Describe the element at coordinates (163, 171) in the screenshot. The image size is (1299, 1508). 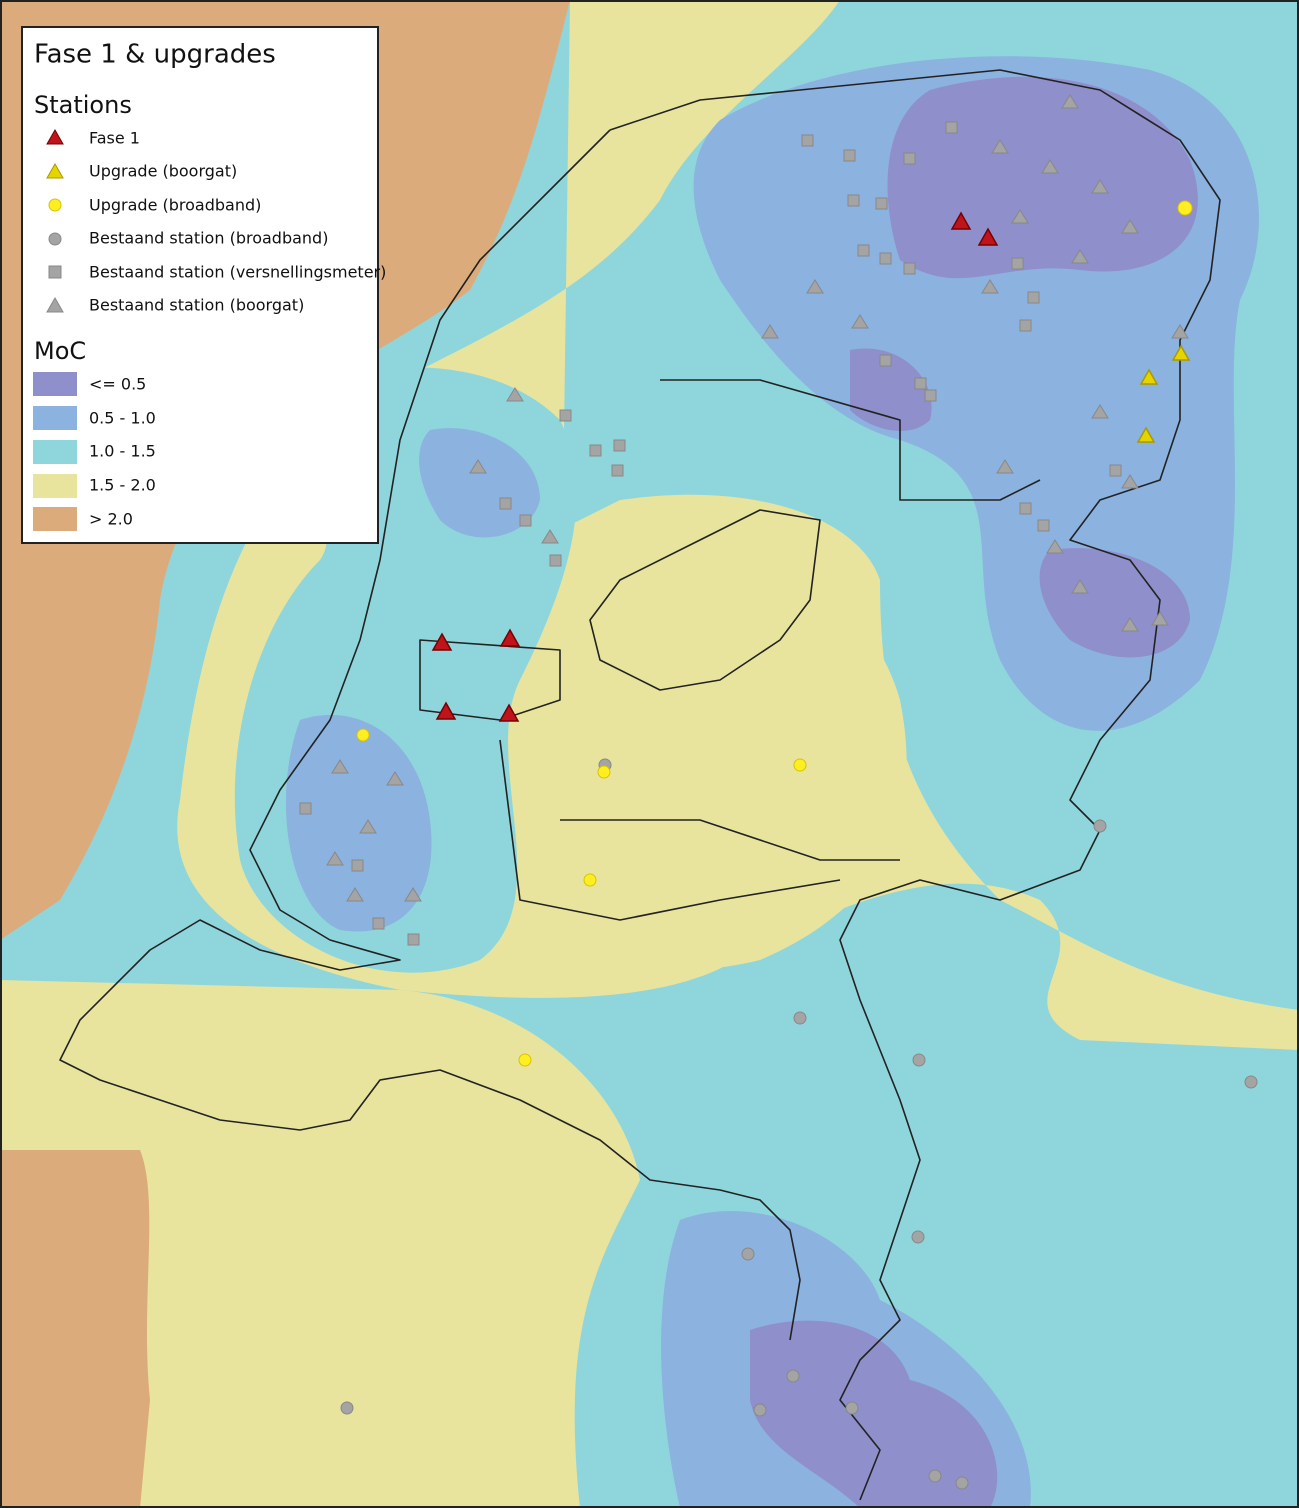
I see `legend-label: Upgrade (boorgat)` at that location.